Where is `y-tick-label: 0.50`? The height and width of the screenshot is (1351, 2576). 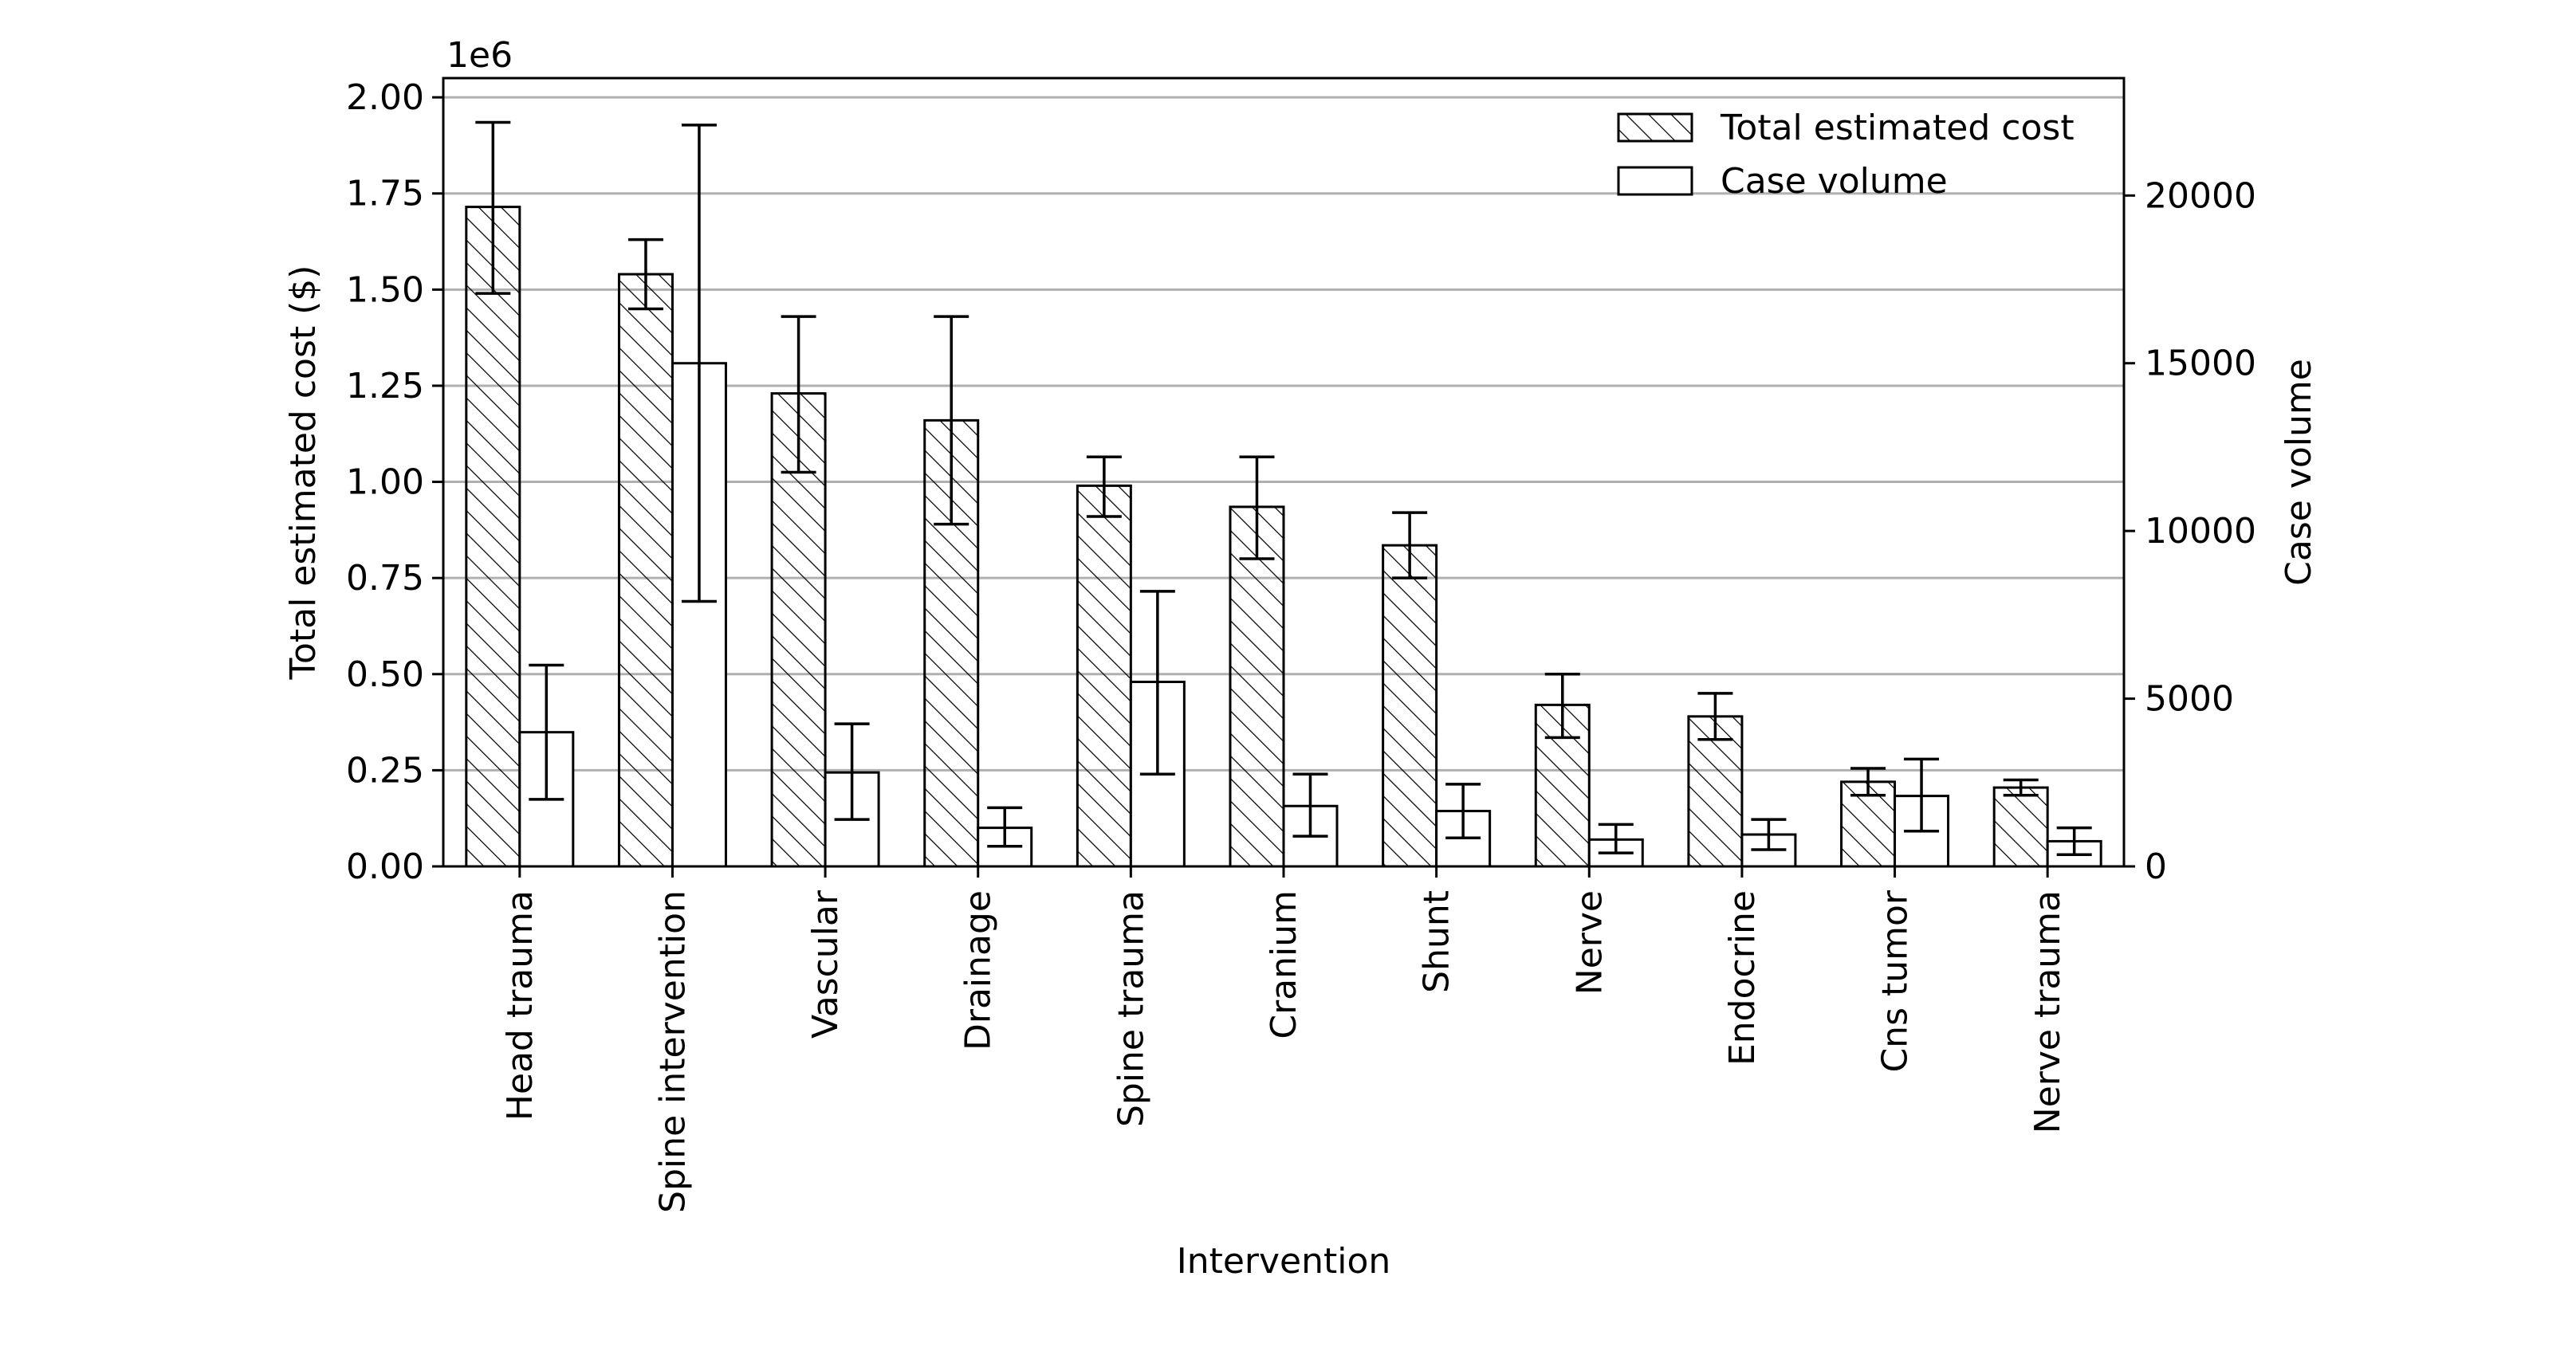
y-tick-label: 0.50 is located at coordinates (385, 674).